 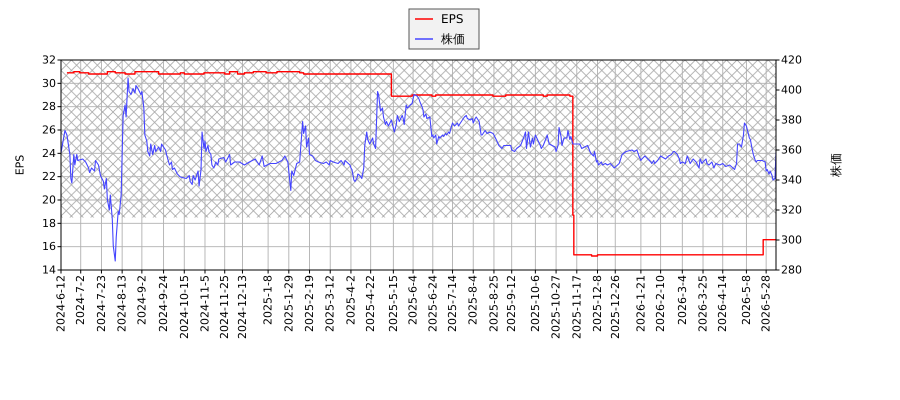 I want to click on x-tick-label: 2024-6-12, so click(x=61, y=303).